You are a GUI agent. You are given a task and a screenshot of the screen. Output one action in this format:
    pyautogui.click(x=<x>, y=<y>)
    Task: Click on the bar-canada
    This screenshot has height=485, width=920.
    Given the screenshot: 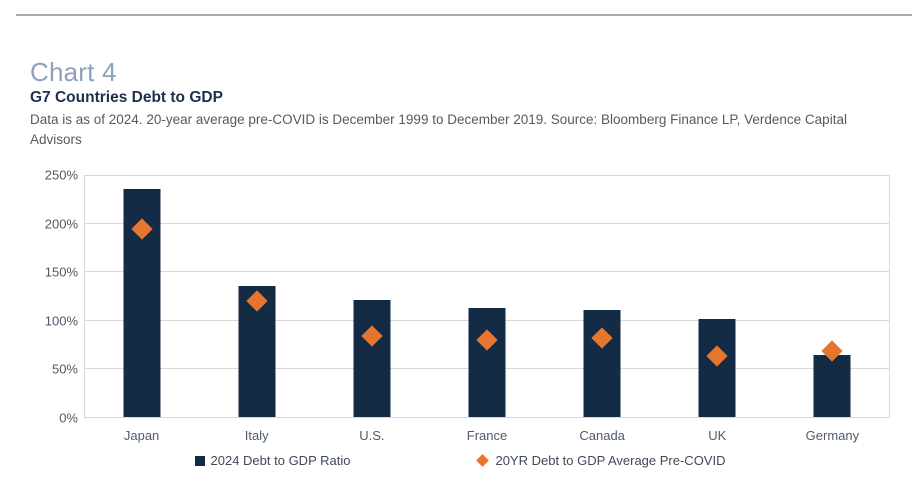 What is the action you would take?
    pyautogui.click(x=602, y=363)
    